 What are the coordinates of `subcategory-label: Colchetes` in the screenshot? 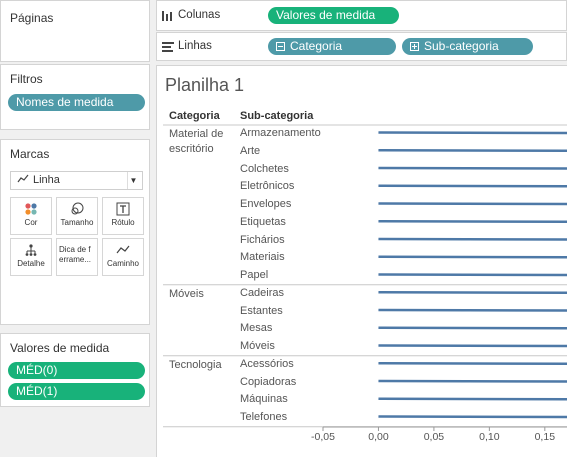 It's located at (264, 168).